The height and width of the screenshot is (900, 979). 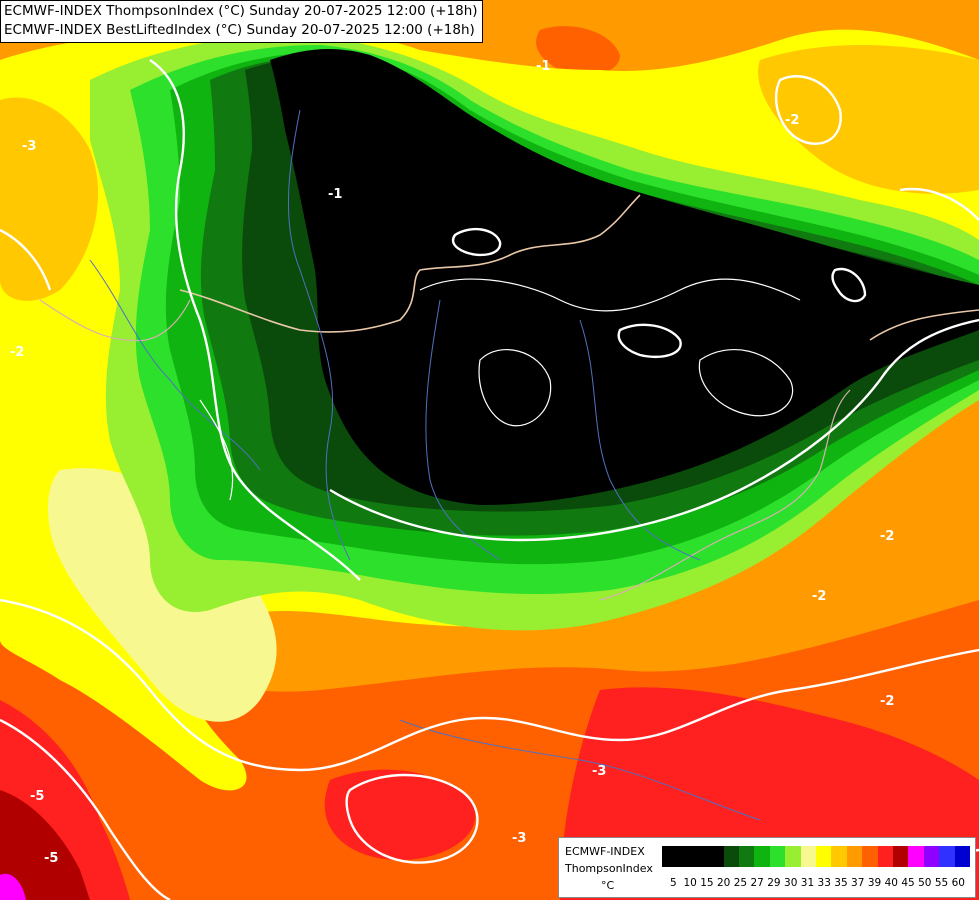 I want to click on legend-tick-label: 31, so click(x=807, y=883).